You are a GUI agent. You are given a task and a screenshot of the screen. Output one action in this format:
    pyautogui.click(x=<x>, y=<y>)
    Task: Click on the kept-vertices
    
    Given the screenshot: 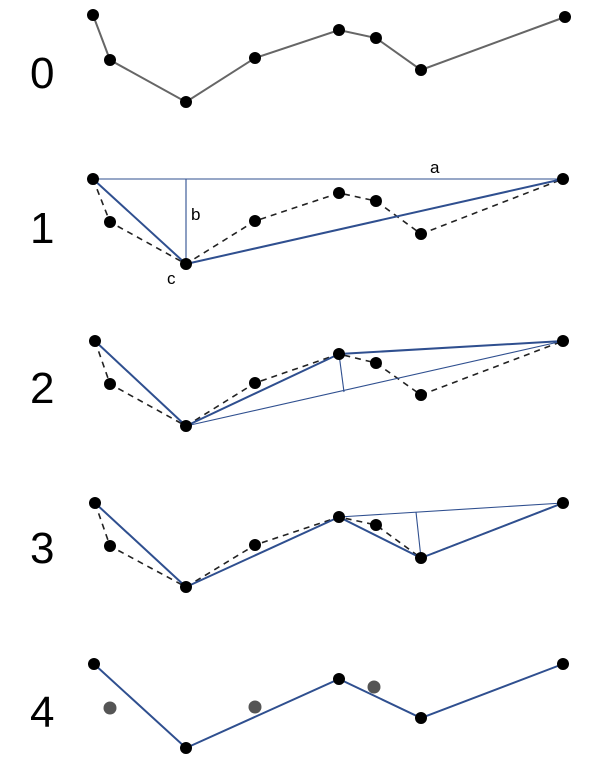 What is the action you would take?
    pyautogui.click(x=328, y=706)
    